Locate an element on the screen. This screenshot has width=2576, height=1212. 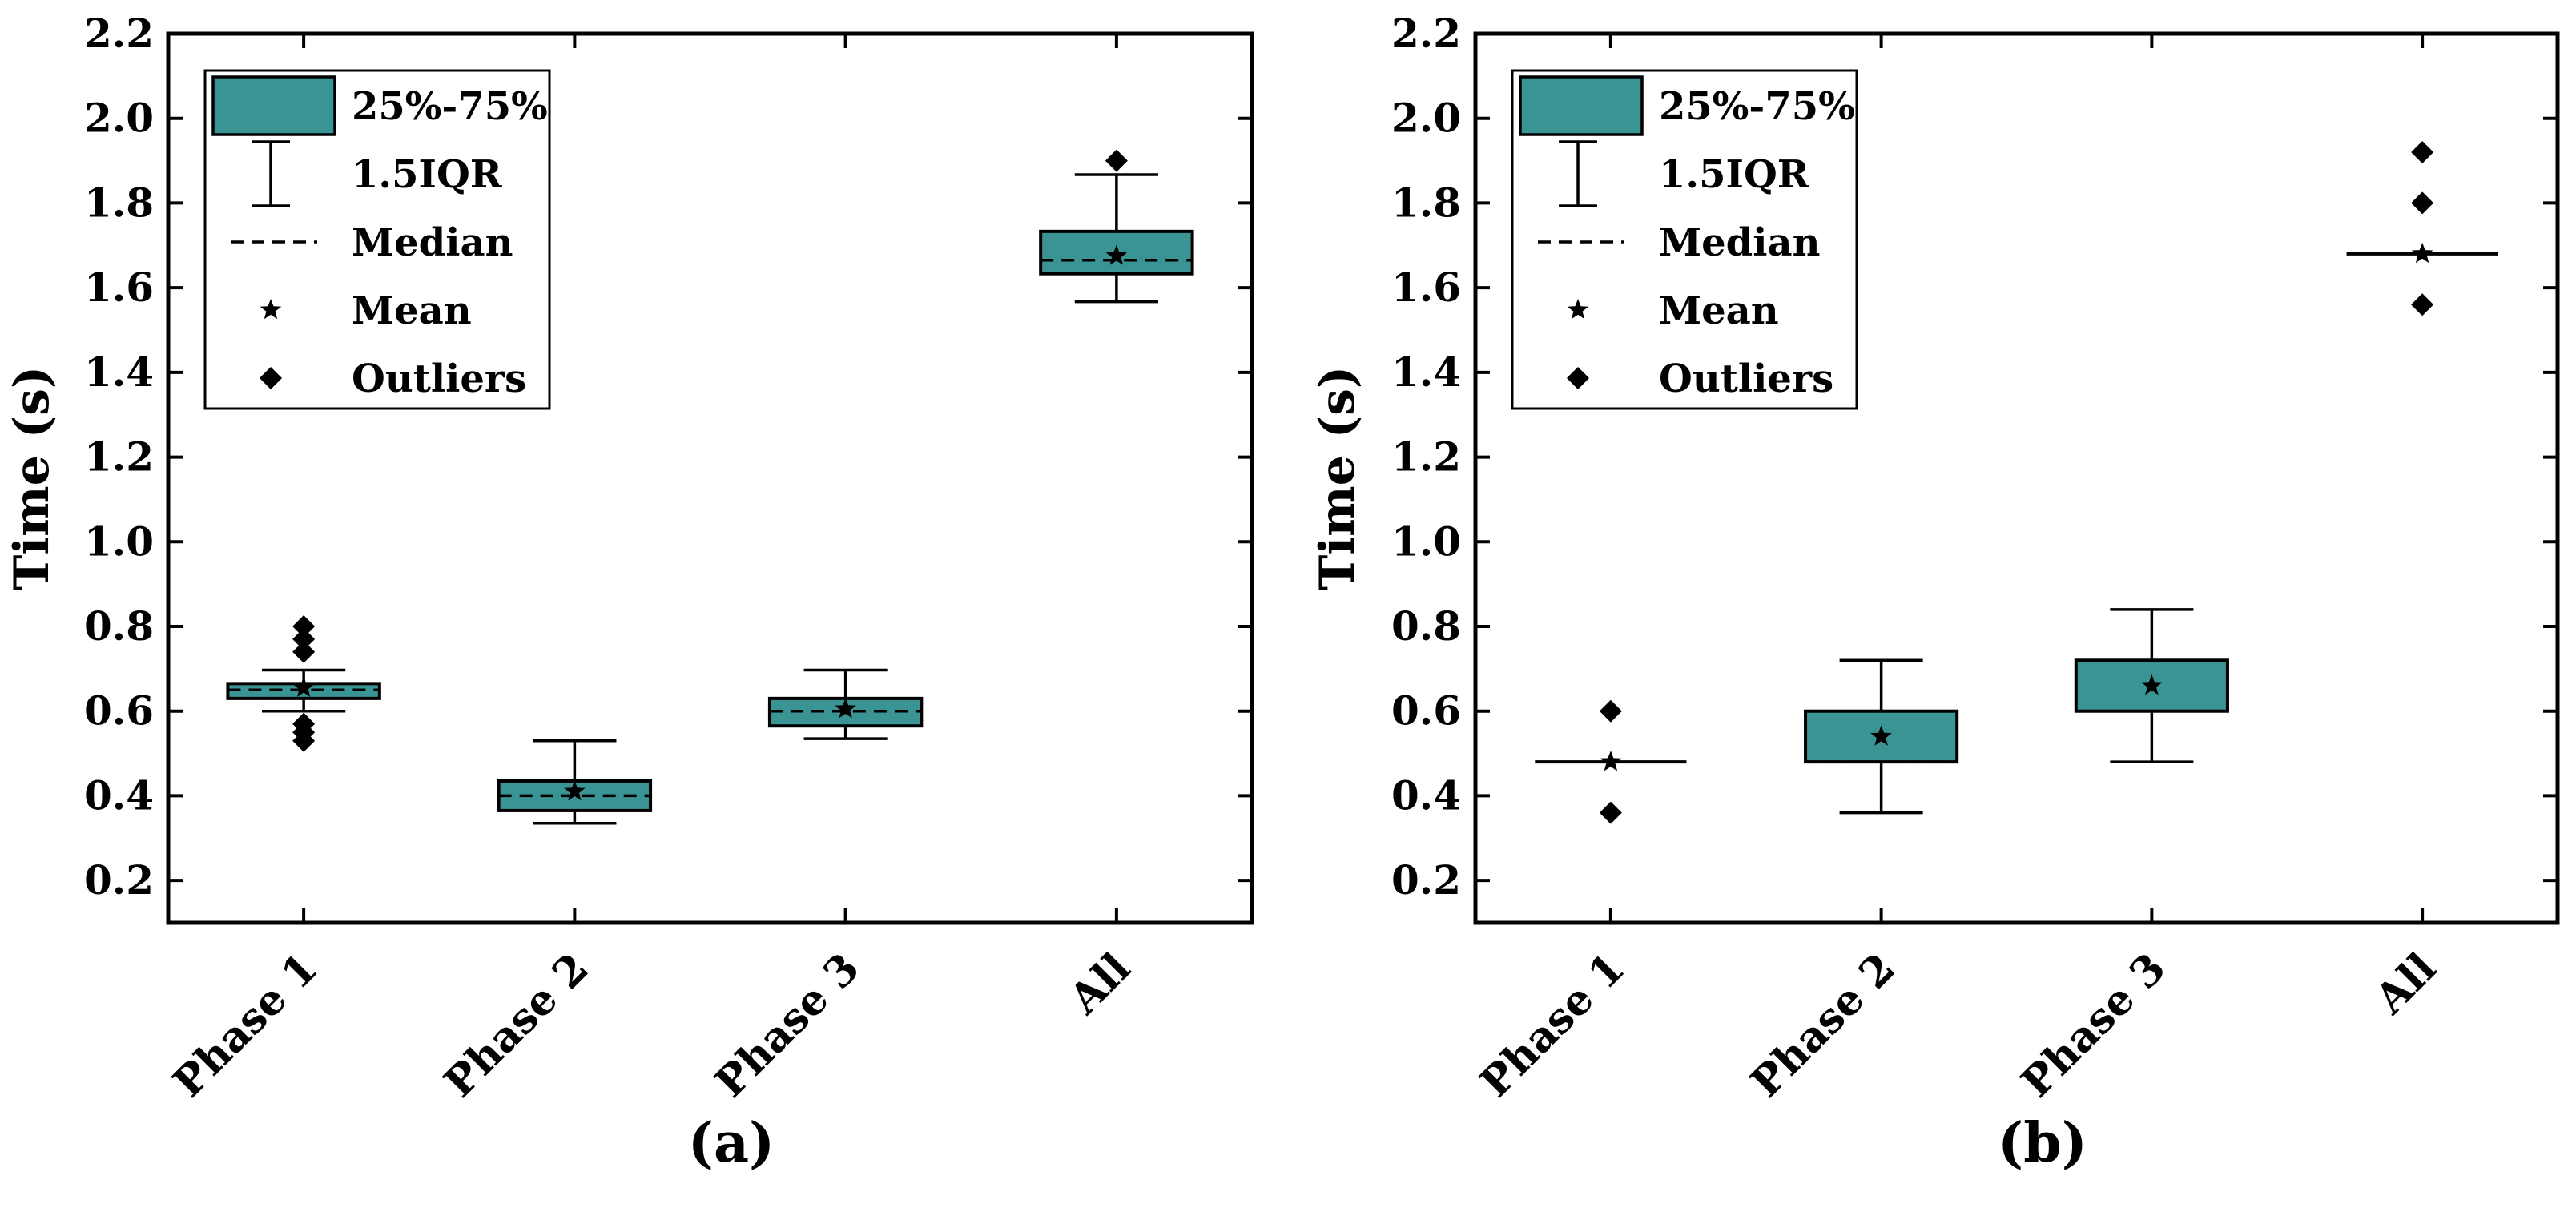
panel-label: (b) is located at coordinates (2042, 1143).